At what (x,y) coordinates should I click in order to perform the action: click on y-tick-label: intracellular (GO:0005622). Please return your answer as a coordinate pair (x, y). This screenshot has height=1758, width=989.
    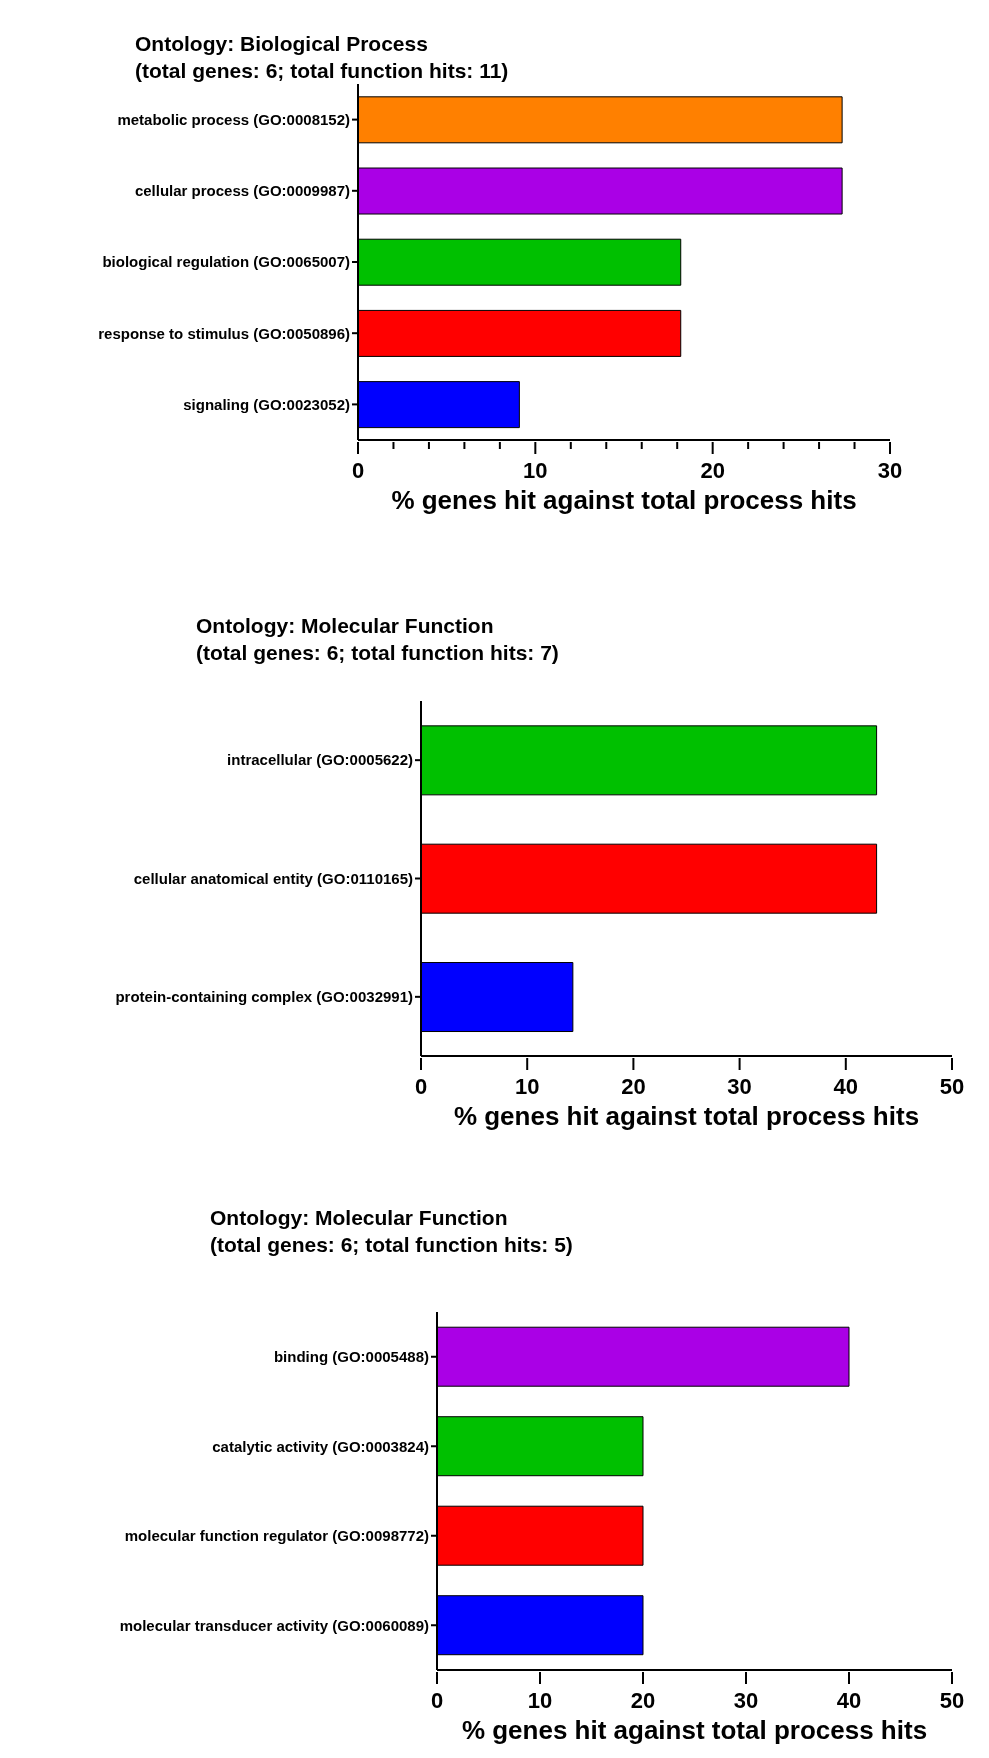
    Looking at the image, I should click on (320, 760).